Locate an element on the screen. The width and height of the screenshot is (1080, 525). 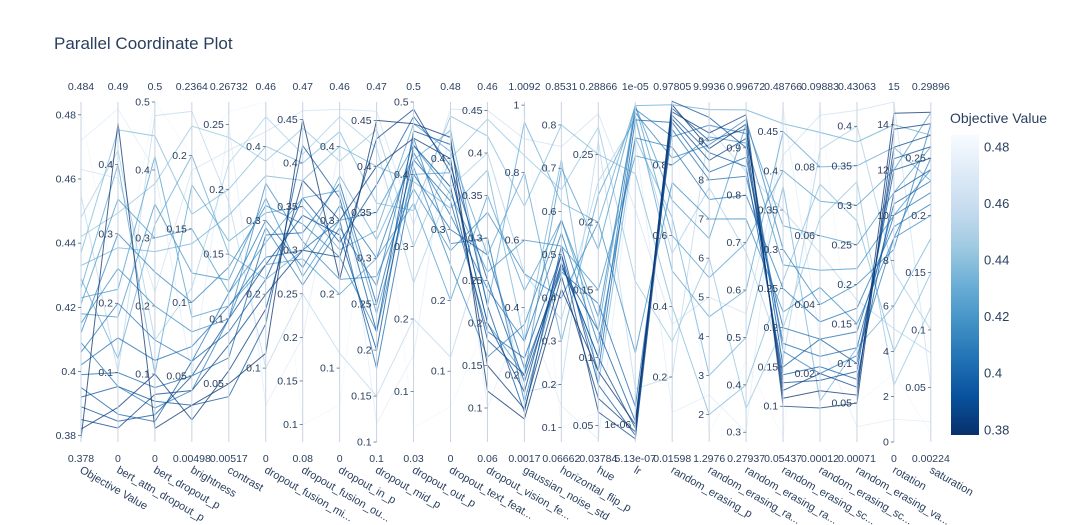
tick-label: 3 is located at coordinates (701, 376).